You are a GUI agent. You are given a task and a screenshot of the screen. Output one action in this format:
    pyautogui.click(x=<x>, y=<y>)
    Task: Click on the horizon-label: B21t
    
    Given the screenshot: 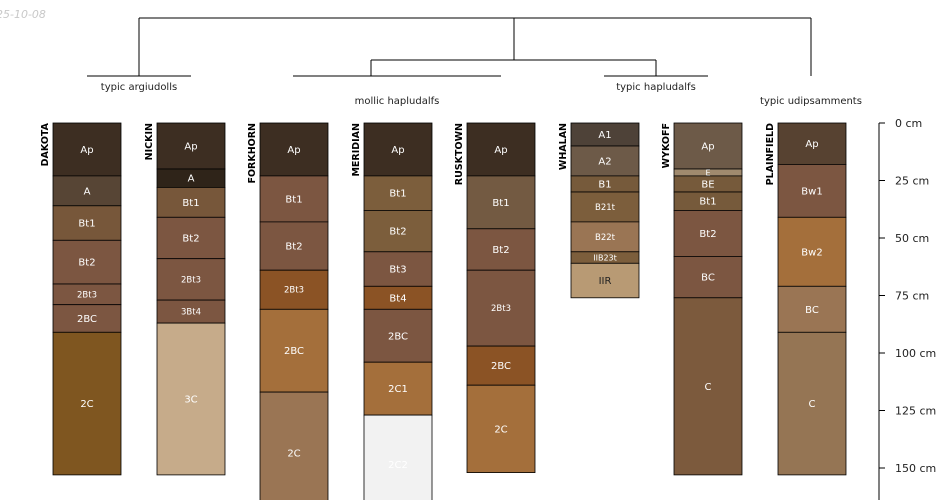 What is the action you would take?
    pyautogui.click(x=605, y=208)
    